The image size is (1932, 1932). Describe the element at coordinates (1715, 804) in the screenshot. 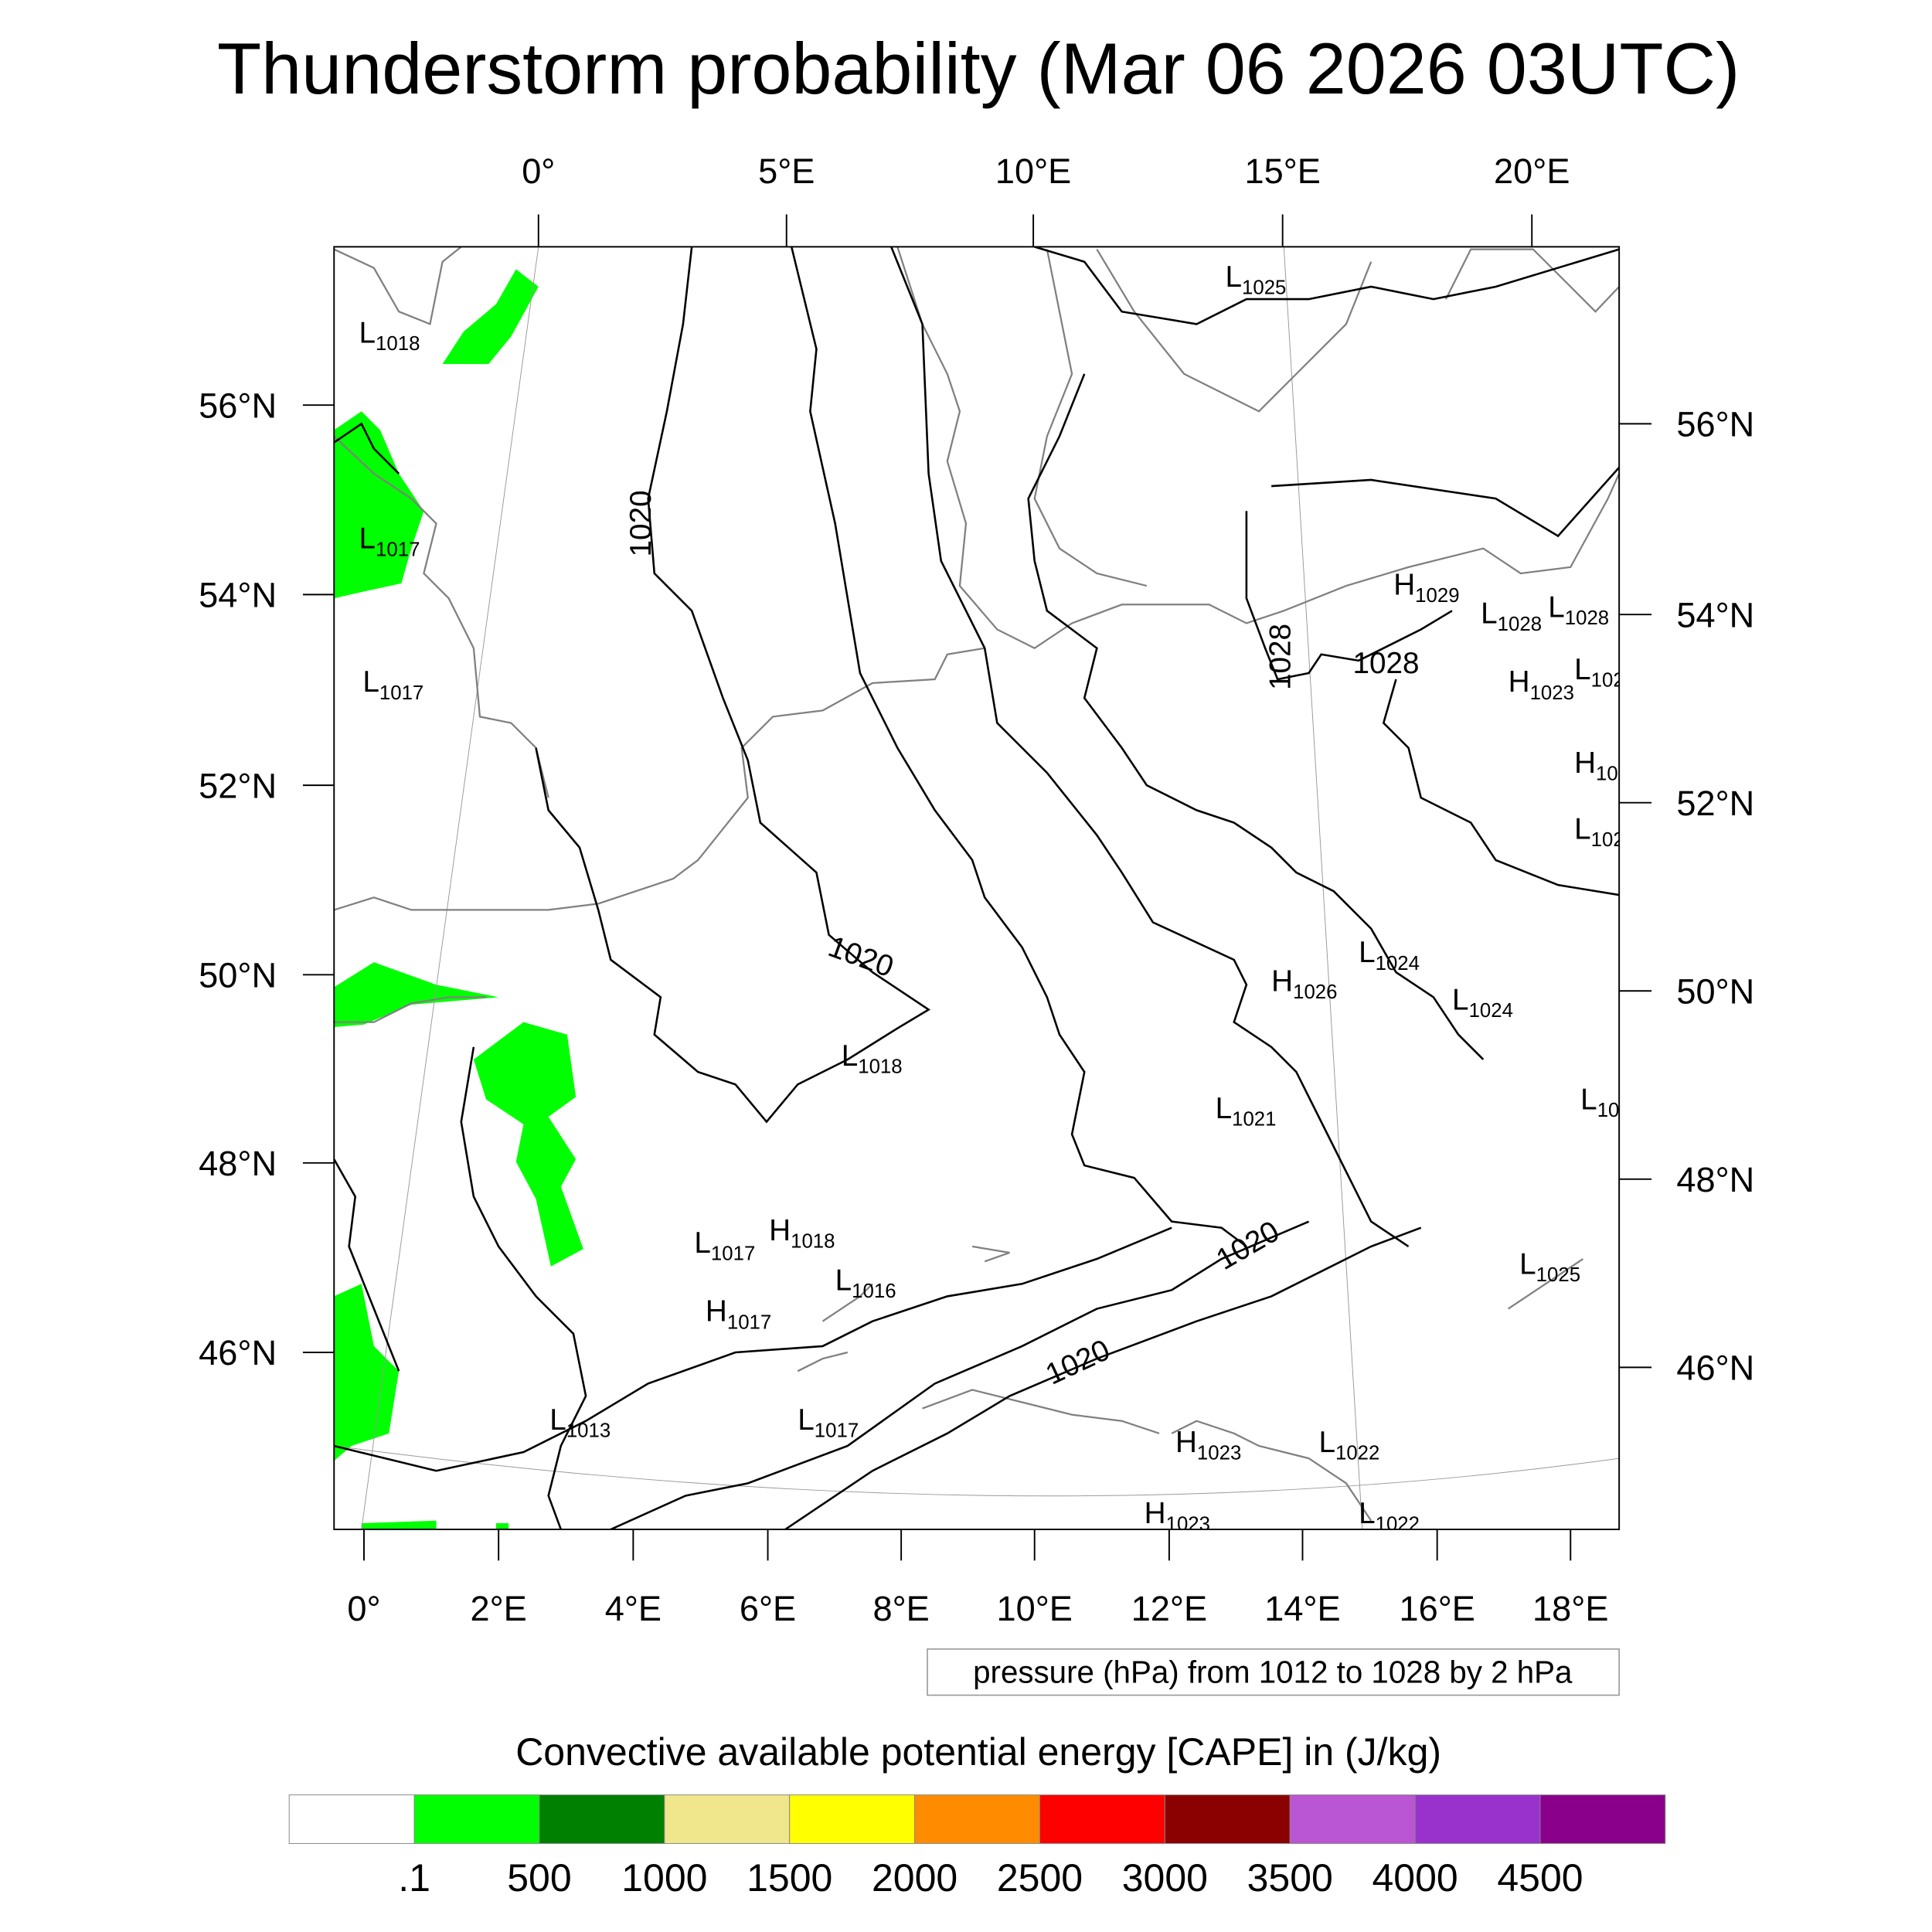

I see `right-lat-label: 52°N` at that location.